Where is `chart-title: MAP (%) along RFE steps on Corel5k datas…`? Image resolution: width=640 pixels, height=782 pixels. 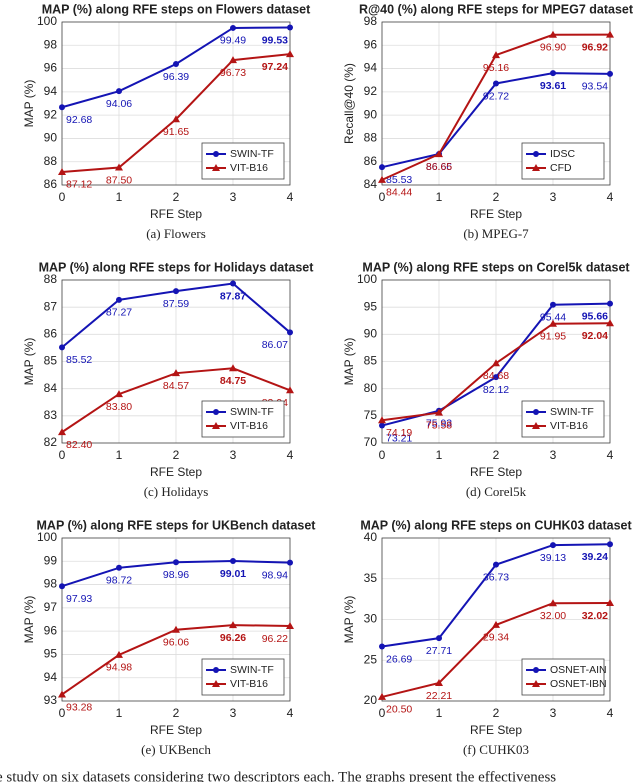 chart-title: MAP (%) along RFE steps on Corel5k datas… is located at coordinates (496, 267).